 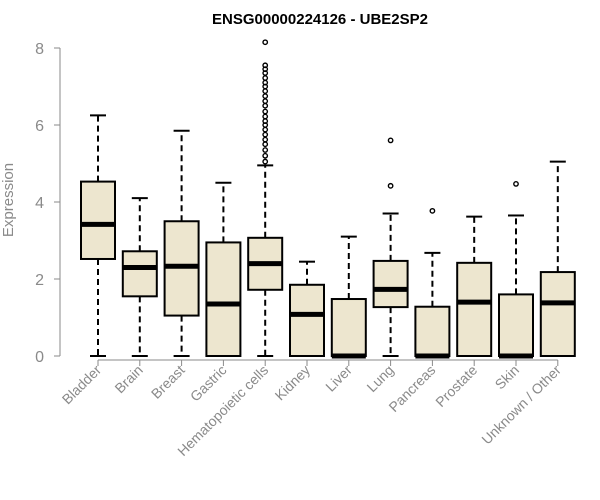 What do you see at coordinates (432, 283) in the screenshot?
I see `box-pancreas` at bounding box center [432, 283].